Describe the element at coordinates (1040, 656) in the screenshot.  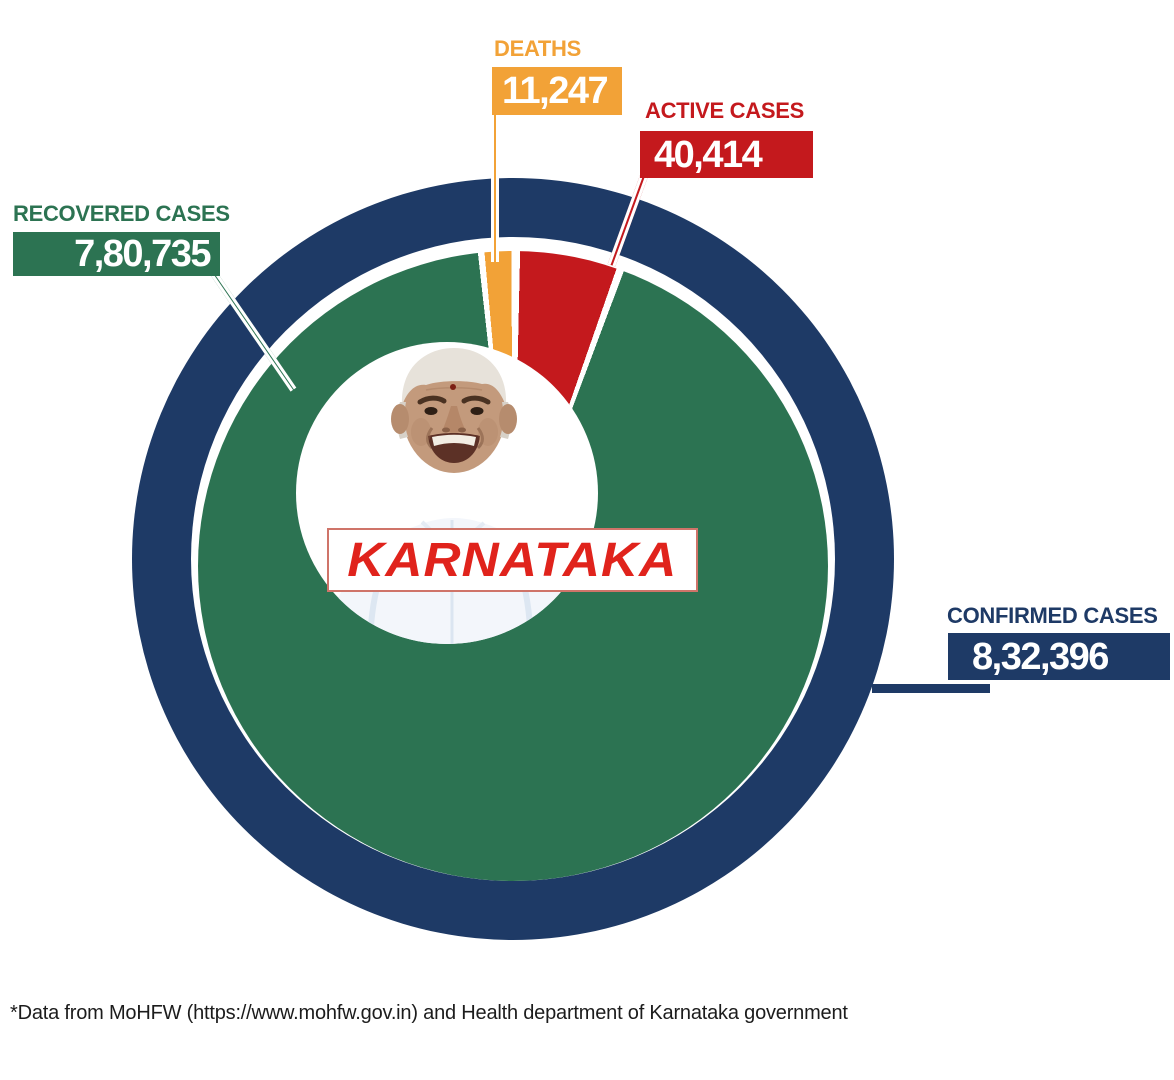
I see `confirmed-cases-value: 8,32,396` at that location.